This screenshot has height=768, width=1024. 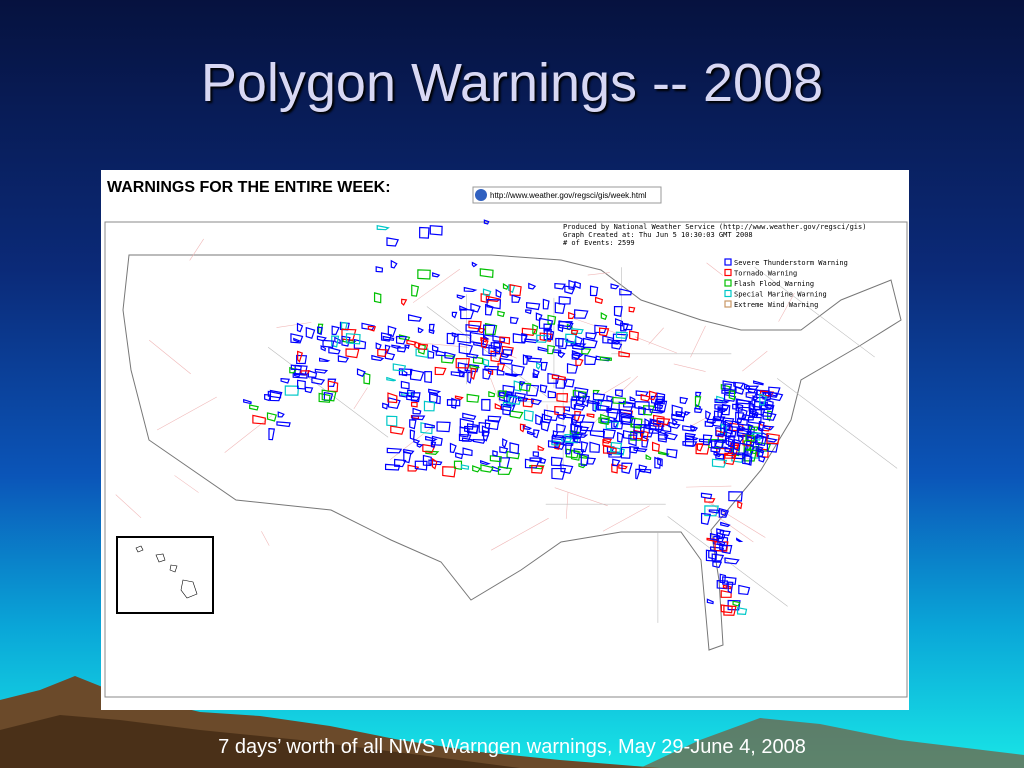 What do you see at coordinates (774, 284) in the screenshot?
I see `legend-label: Flash Flood Warning` at bounding box center [774, 284].